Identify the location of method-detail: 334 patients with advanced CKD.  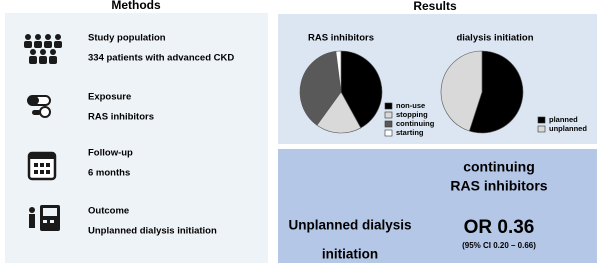
(161, 58).